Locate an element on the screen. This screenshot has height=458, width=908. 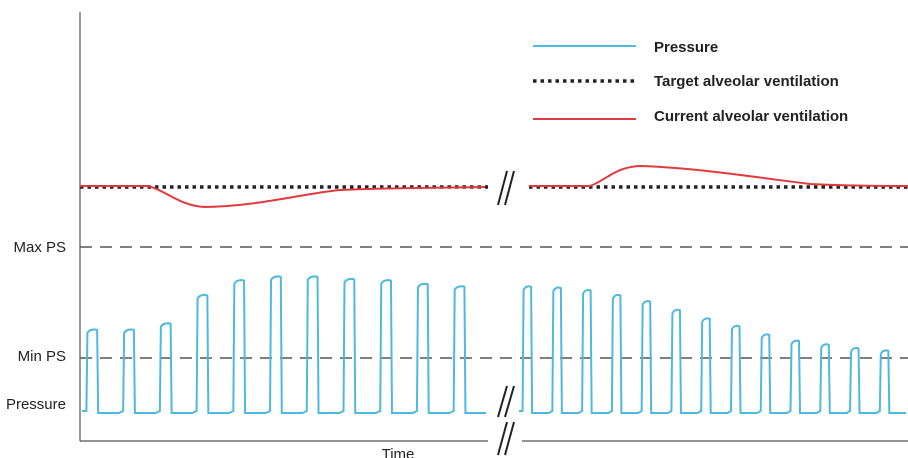
pressure-left-line is located at coordinates (284, 344).